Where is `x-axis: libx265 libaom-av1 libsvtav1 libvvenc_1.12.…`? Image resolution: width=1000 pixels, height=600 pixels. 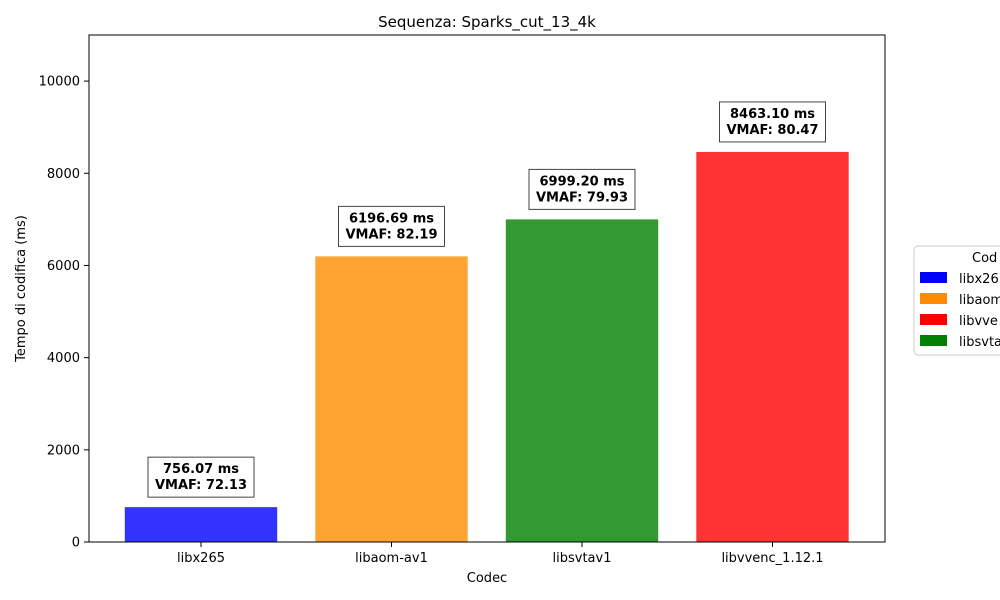
x-axis: libx265 libaom-av1 libsvtav1 libvvenc_1.12.… is located at coordinates (500, 554).